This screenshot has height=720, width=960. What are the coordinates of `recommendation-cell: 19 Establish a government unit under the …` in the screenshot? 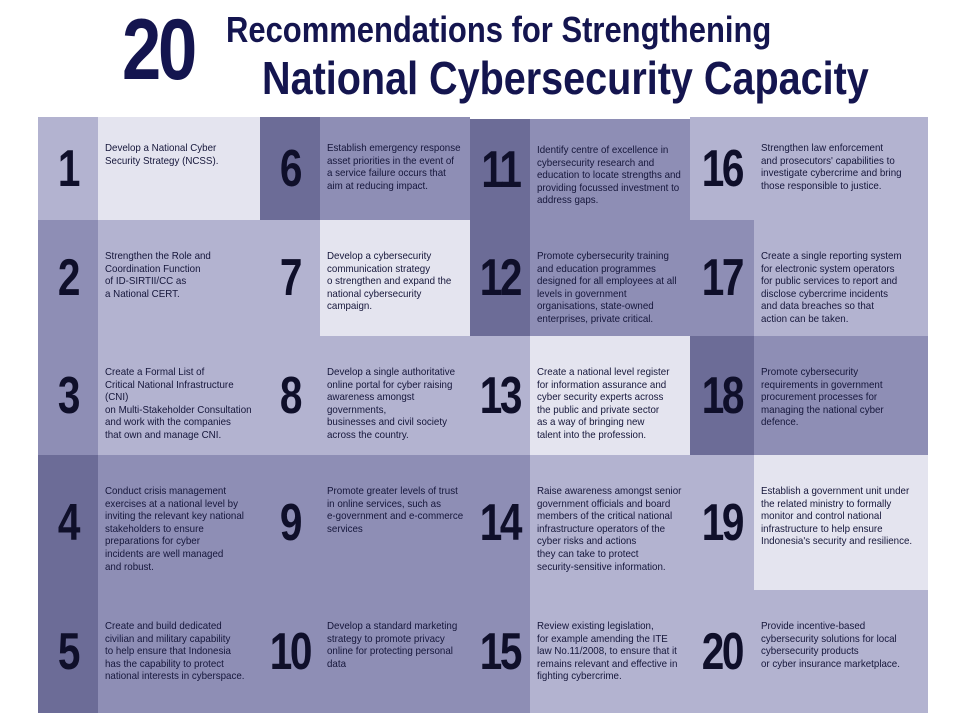 It's located at (809, 522).